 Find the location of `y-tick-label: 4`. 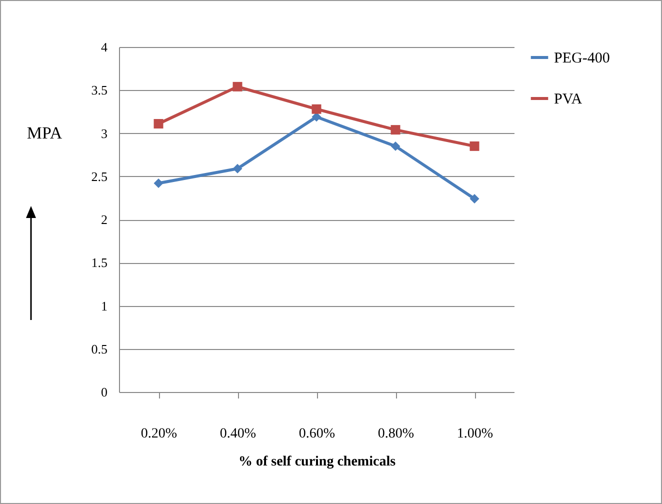

y-tick-label: 4 is located at coordinates (104, 47).